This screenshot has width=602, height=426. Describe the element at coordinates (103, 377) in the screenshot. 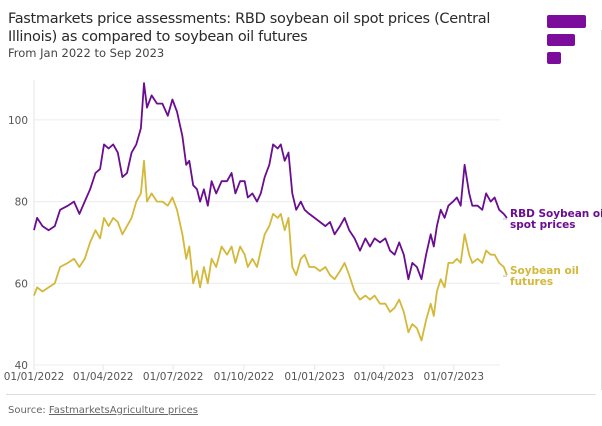

I see `x-tick-label: 01/04/2022` at that location.